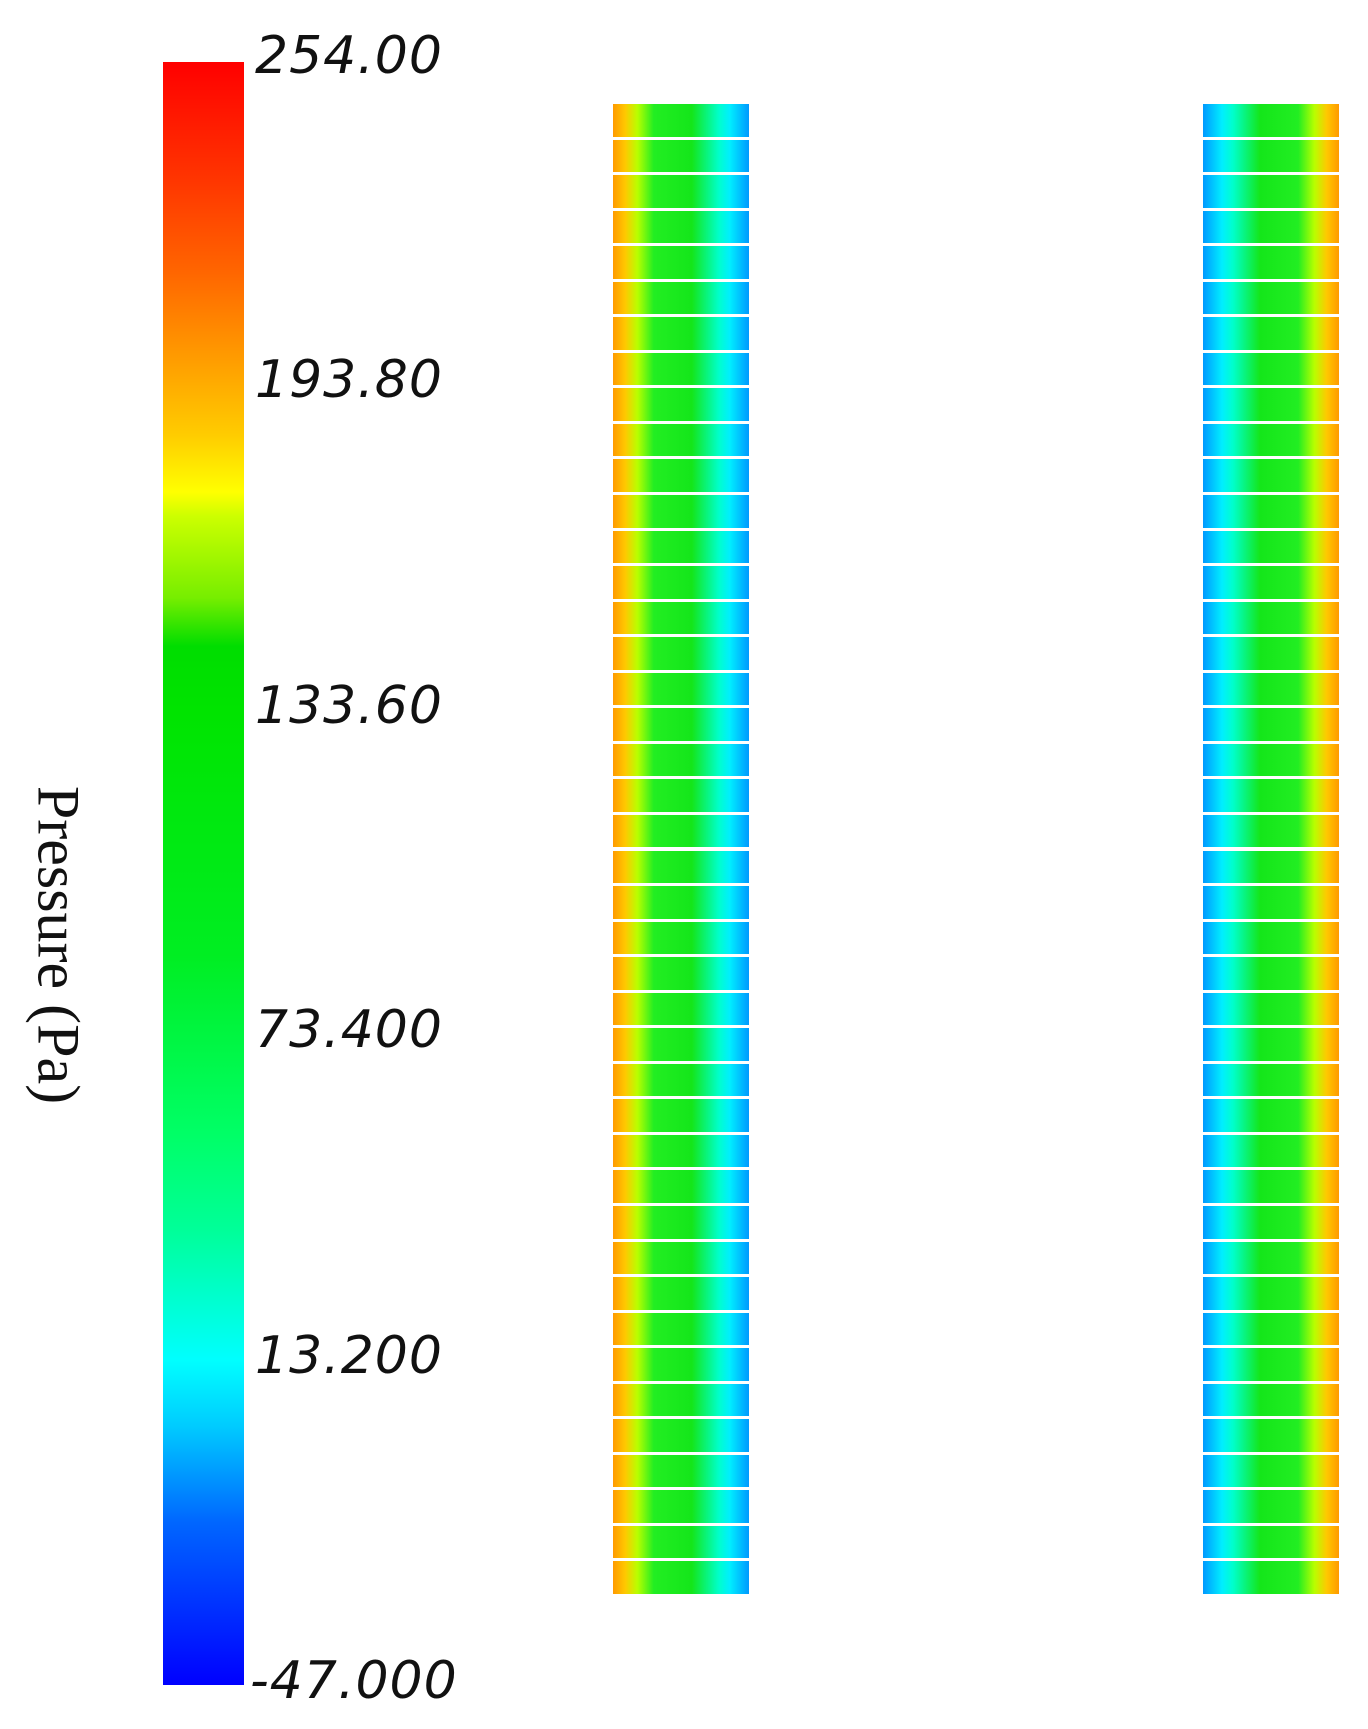 The height and width of the screenshot is (1729, 1368). I want to click on colorbar-tick-4: 73.400, so click(349, 1030).